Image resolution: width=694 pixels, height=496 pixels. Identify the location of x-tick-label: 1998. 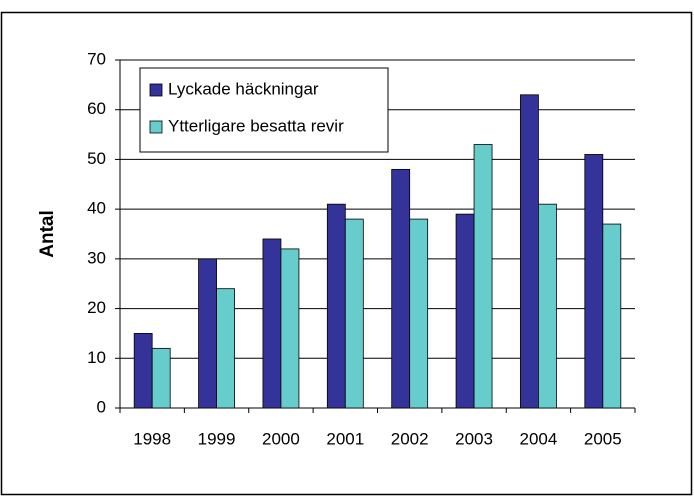
(152, 438).